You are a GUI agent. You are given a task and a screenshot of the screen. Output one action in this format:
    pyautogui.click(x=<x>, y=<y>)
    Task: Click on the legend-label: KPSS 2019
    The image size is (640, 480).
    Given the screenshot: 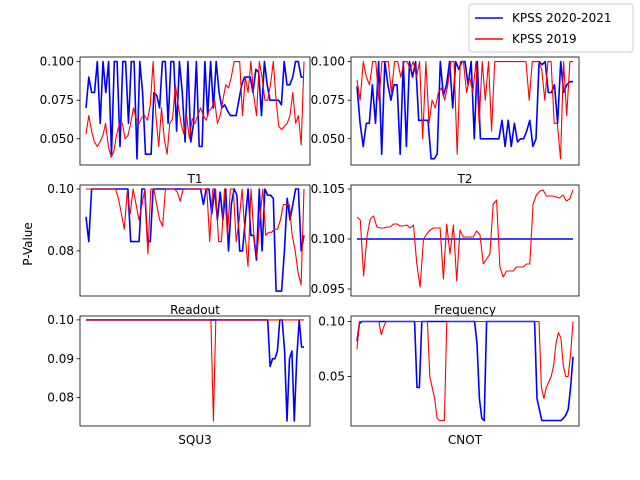 What is the action you would take?
    pyautogui.click(x=544, y=39)
    